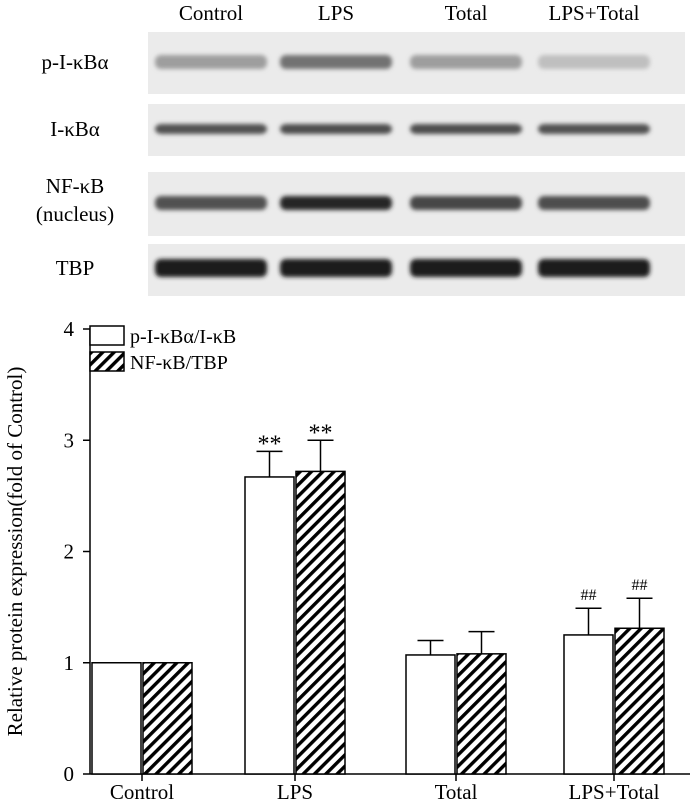  What do you see at coordinates (69, 440) in the screenshot?
I see `y-tick-label-3: 3` at bounding box center [69, 440].